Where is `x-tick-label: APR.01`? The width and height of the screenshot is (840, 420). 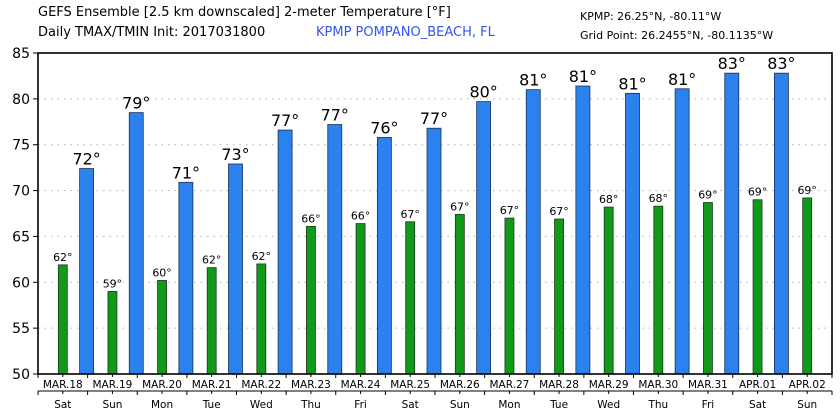
x-tick-label: APR.01 is located at coordinates (757, 385).